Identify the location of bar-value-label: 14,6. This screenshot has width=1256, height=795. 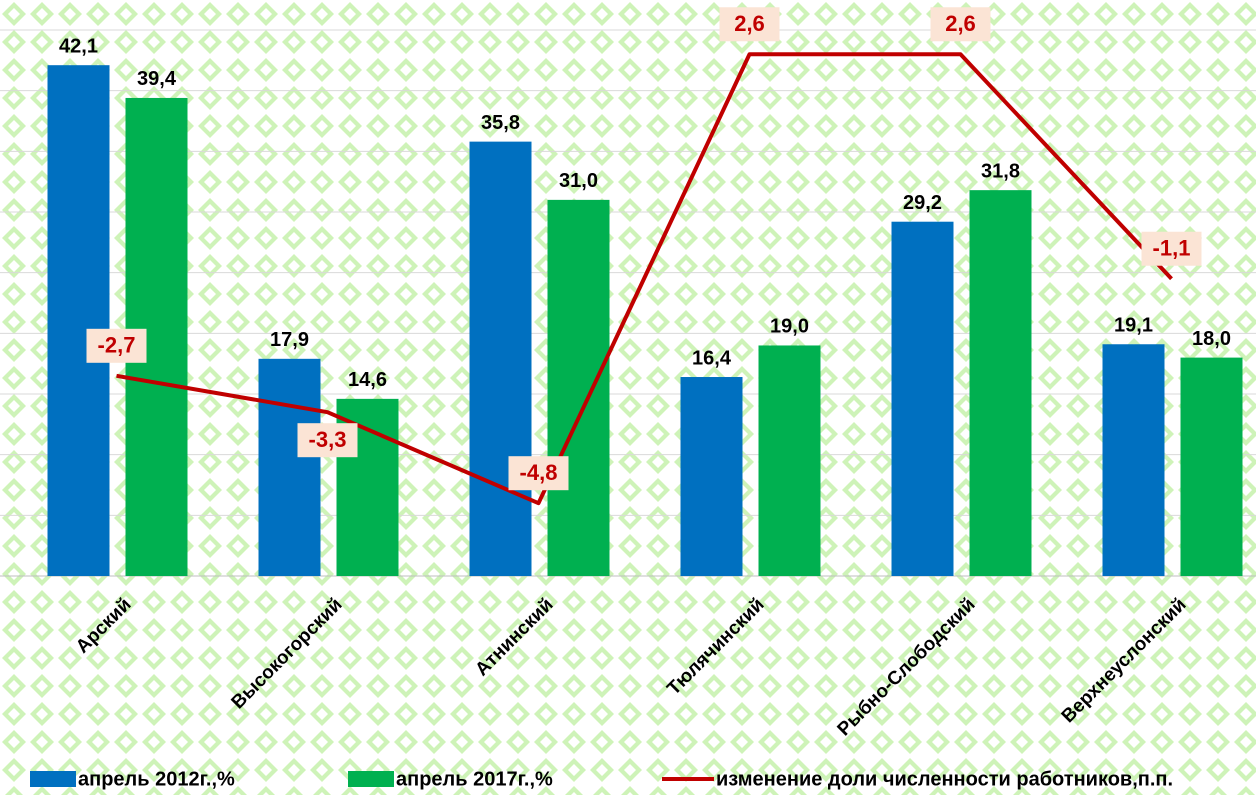
(367, 380).